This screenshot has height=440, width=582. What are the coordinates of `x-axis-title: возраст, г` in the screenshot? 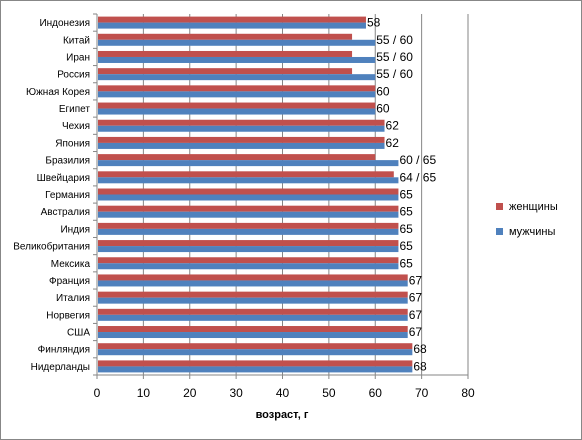 It's located at (282, 415).